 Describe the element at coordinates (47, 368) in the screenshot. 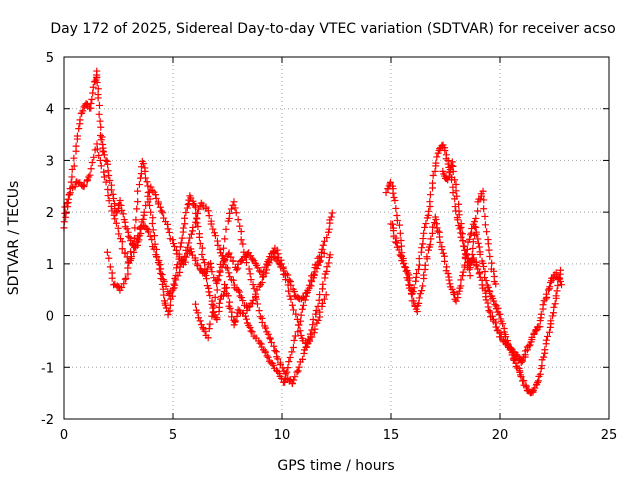

I see `y-tick-label: -1` at that location.